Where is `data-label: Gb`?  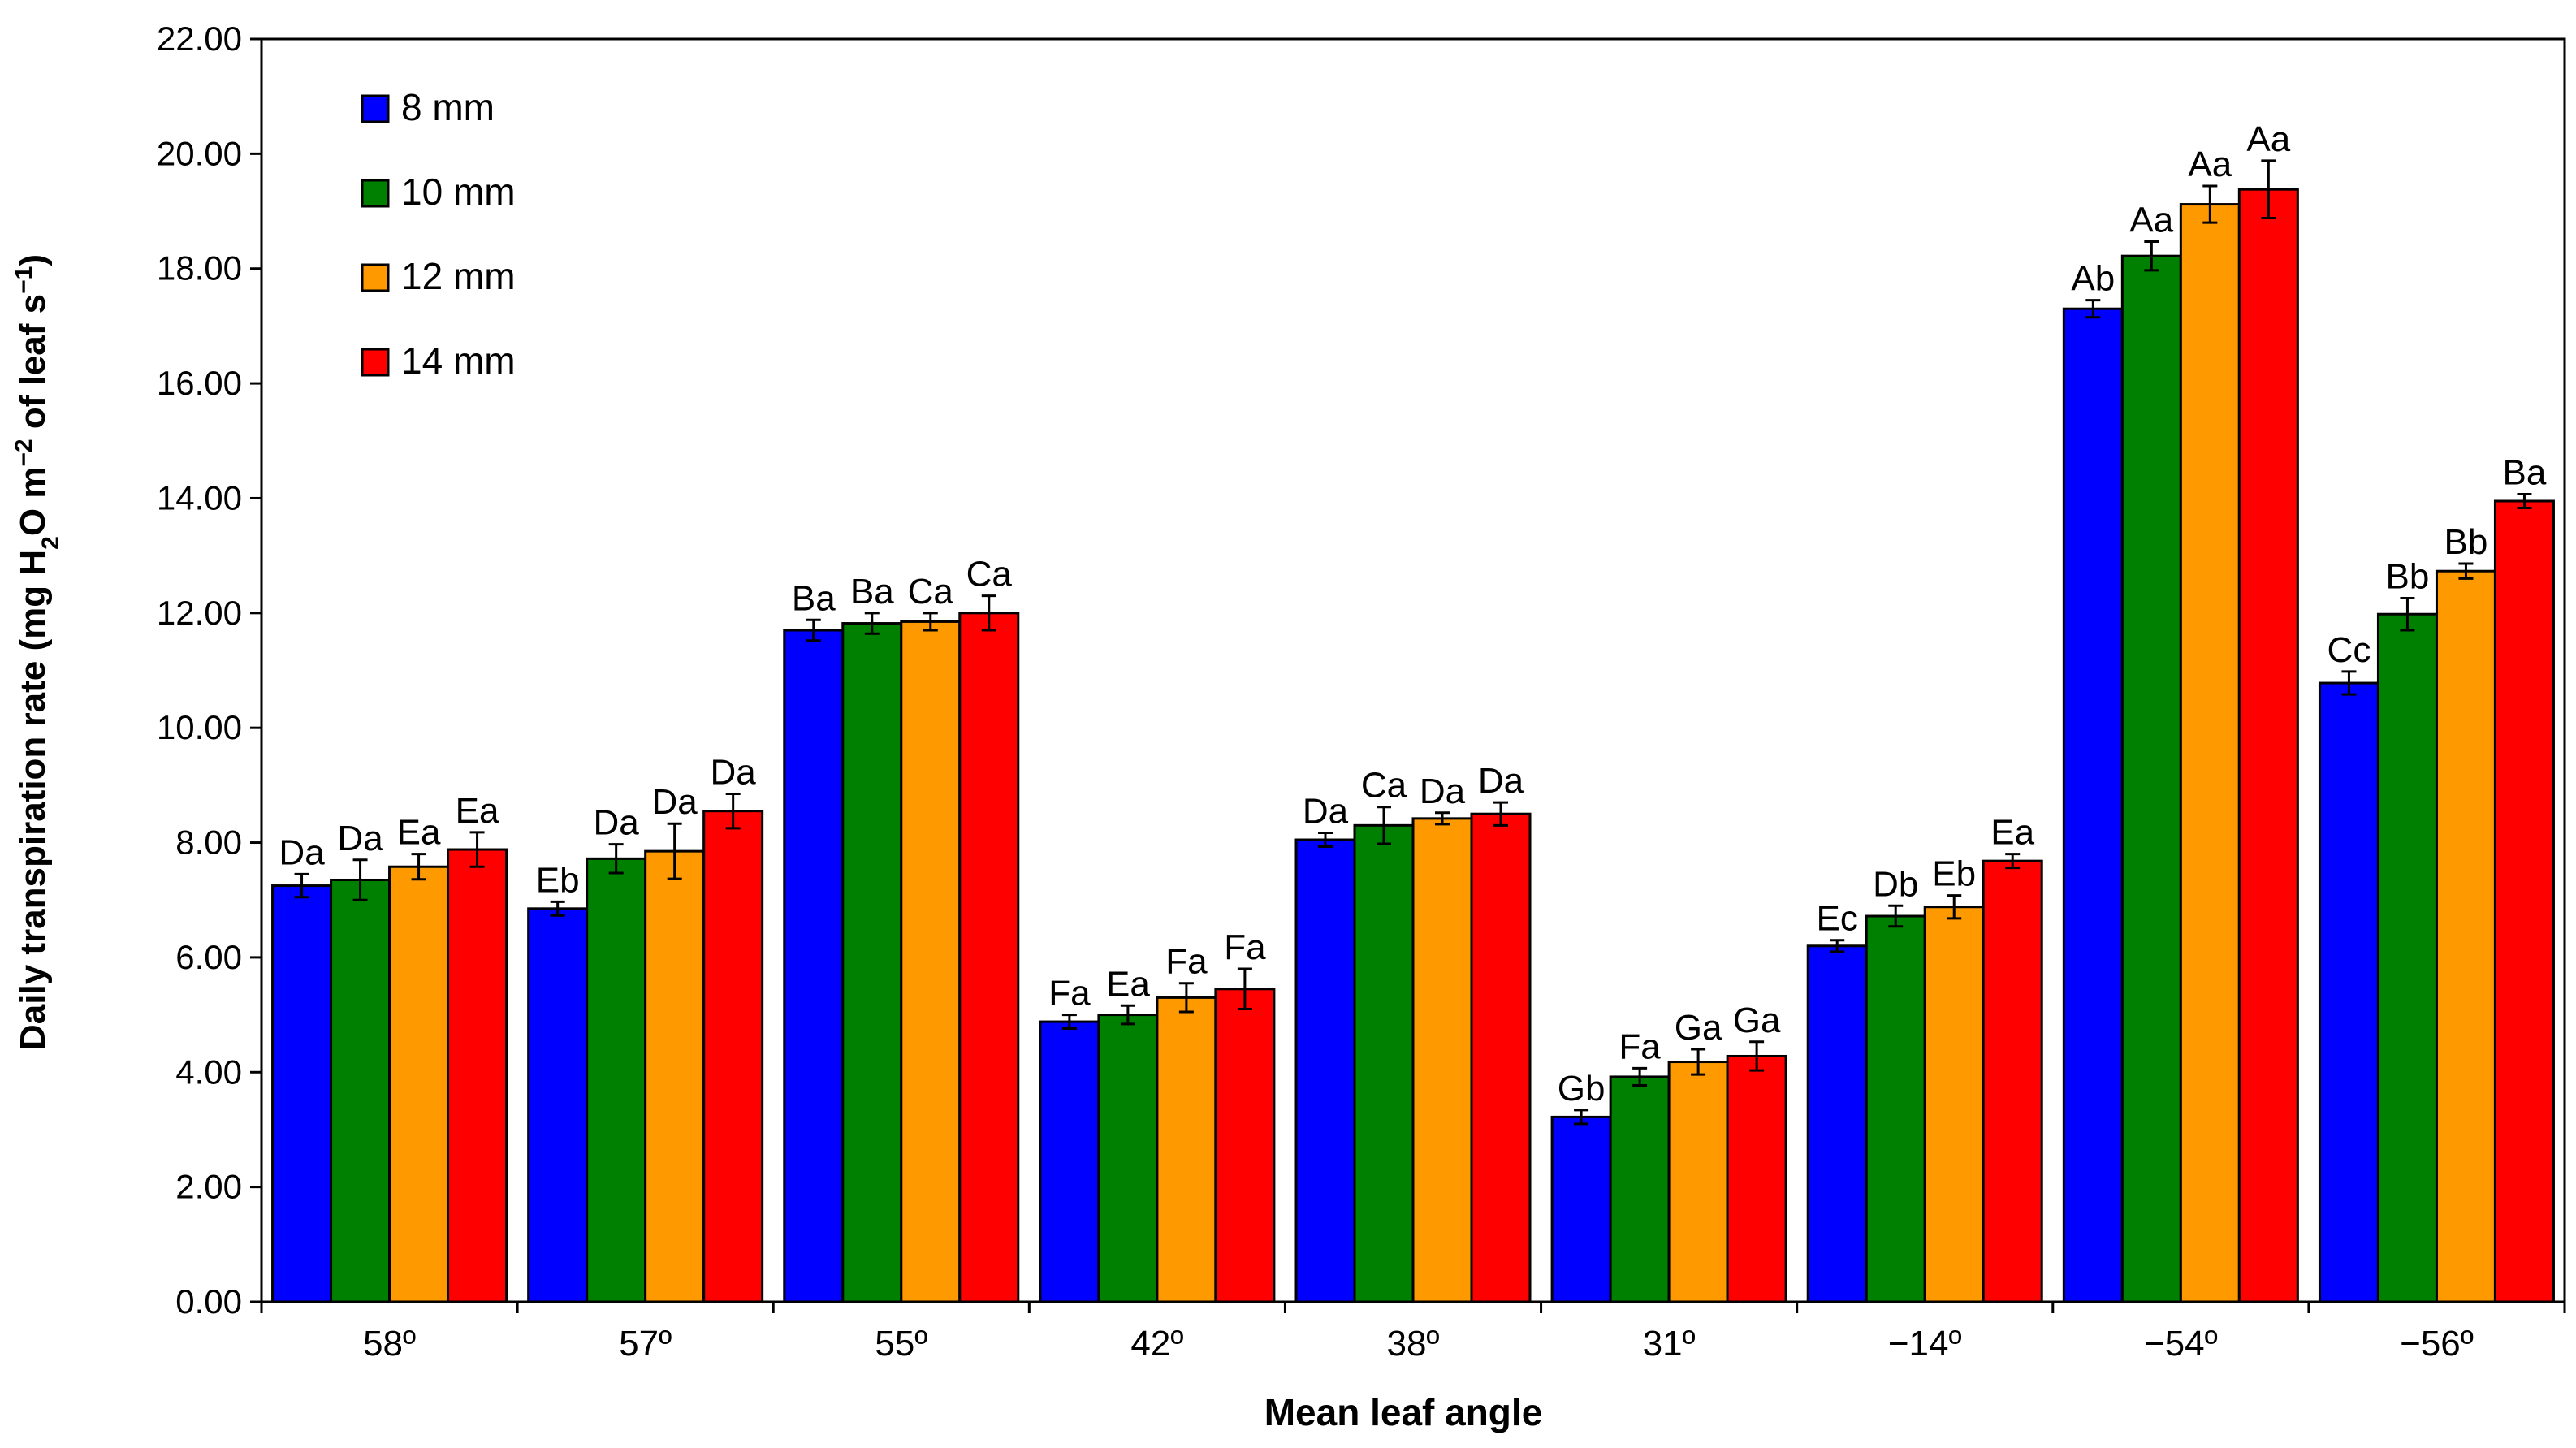
data-label: Gb is located at coordinates (1582, 1089).